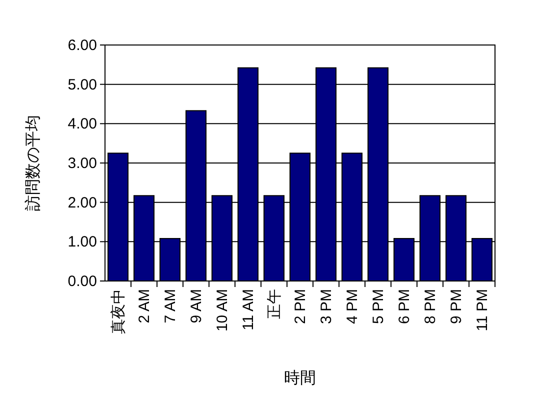  Describe the element at coordinates (274, 304) in the screenshot. I see `x-tick-label: 正午` at that location.